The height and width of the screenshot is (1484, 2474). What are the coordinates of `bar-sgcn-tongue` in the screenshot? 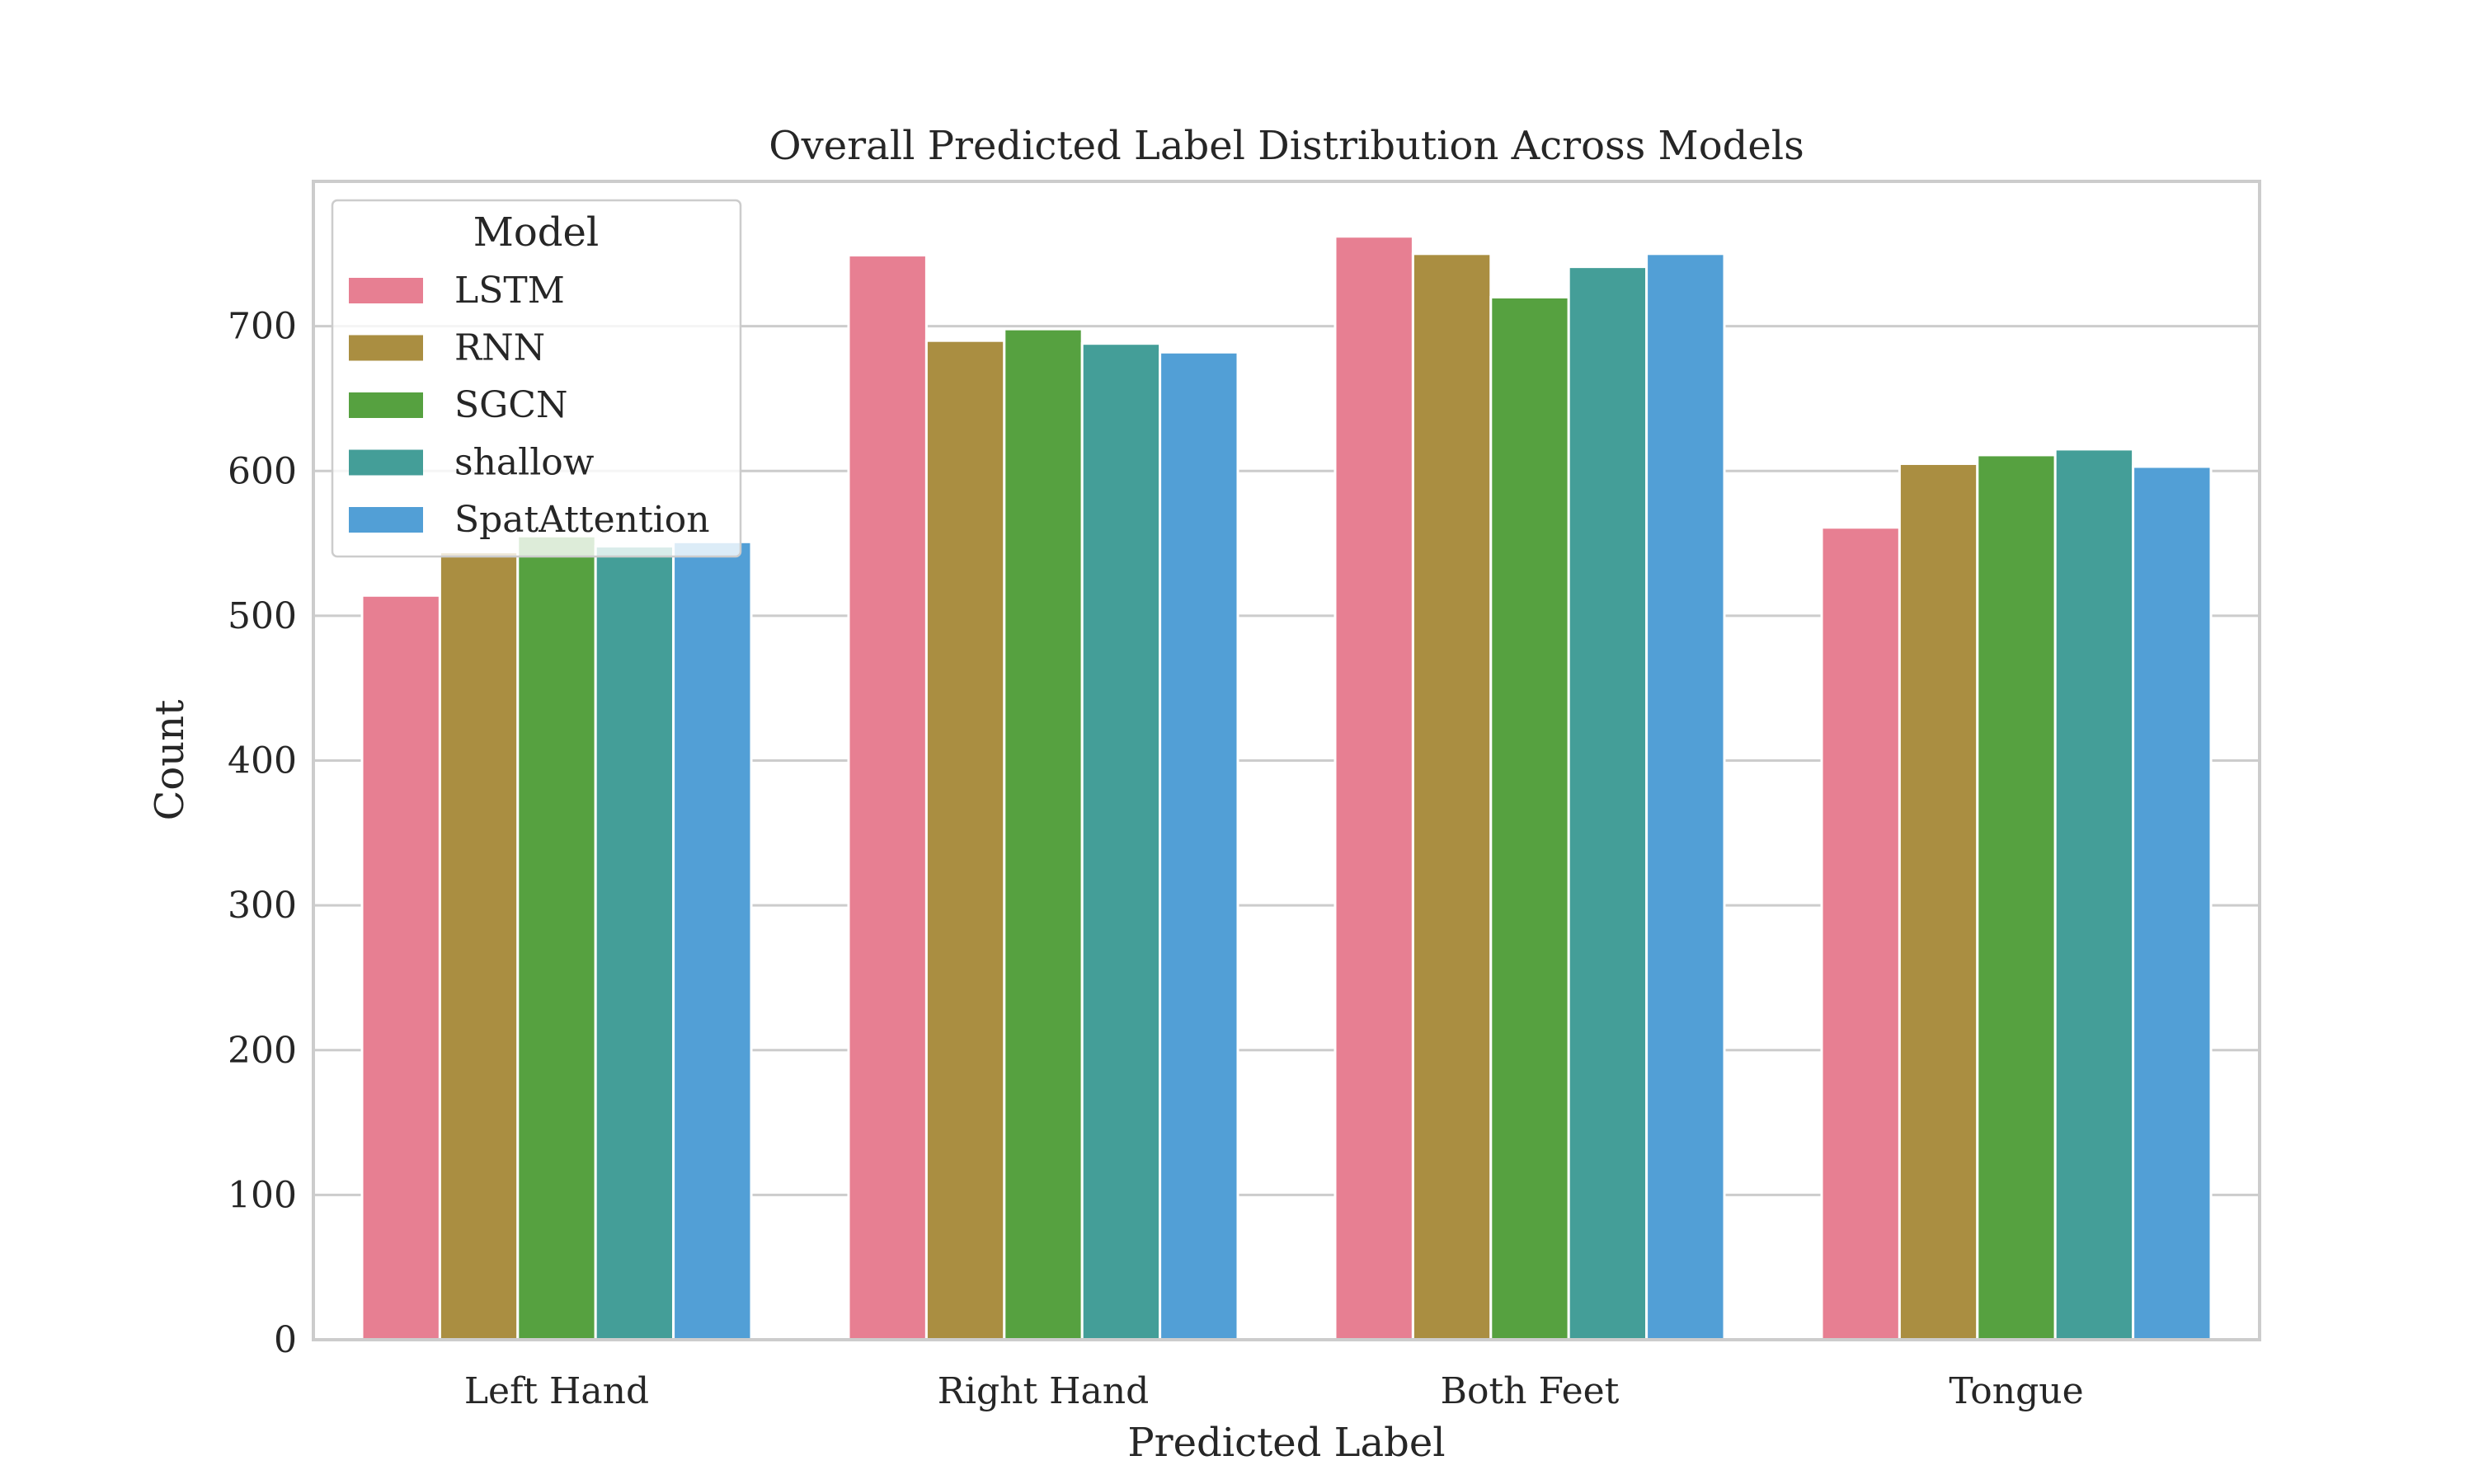 It's located at (2016, 897).